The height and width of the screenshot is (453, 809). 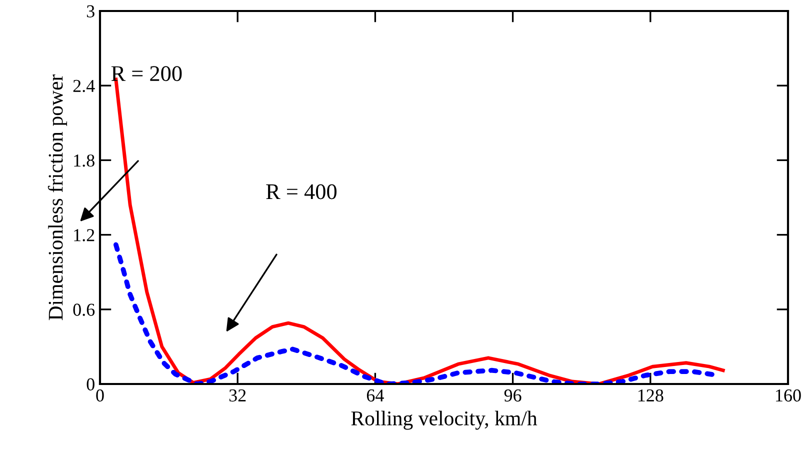 What do you see at coordinates (90, 384) in the screenshot?
I see `y-tick-label: 0` at bounding box center [90, 384].